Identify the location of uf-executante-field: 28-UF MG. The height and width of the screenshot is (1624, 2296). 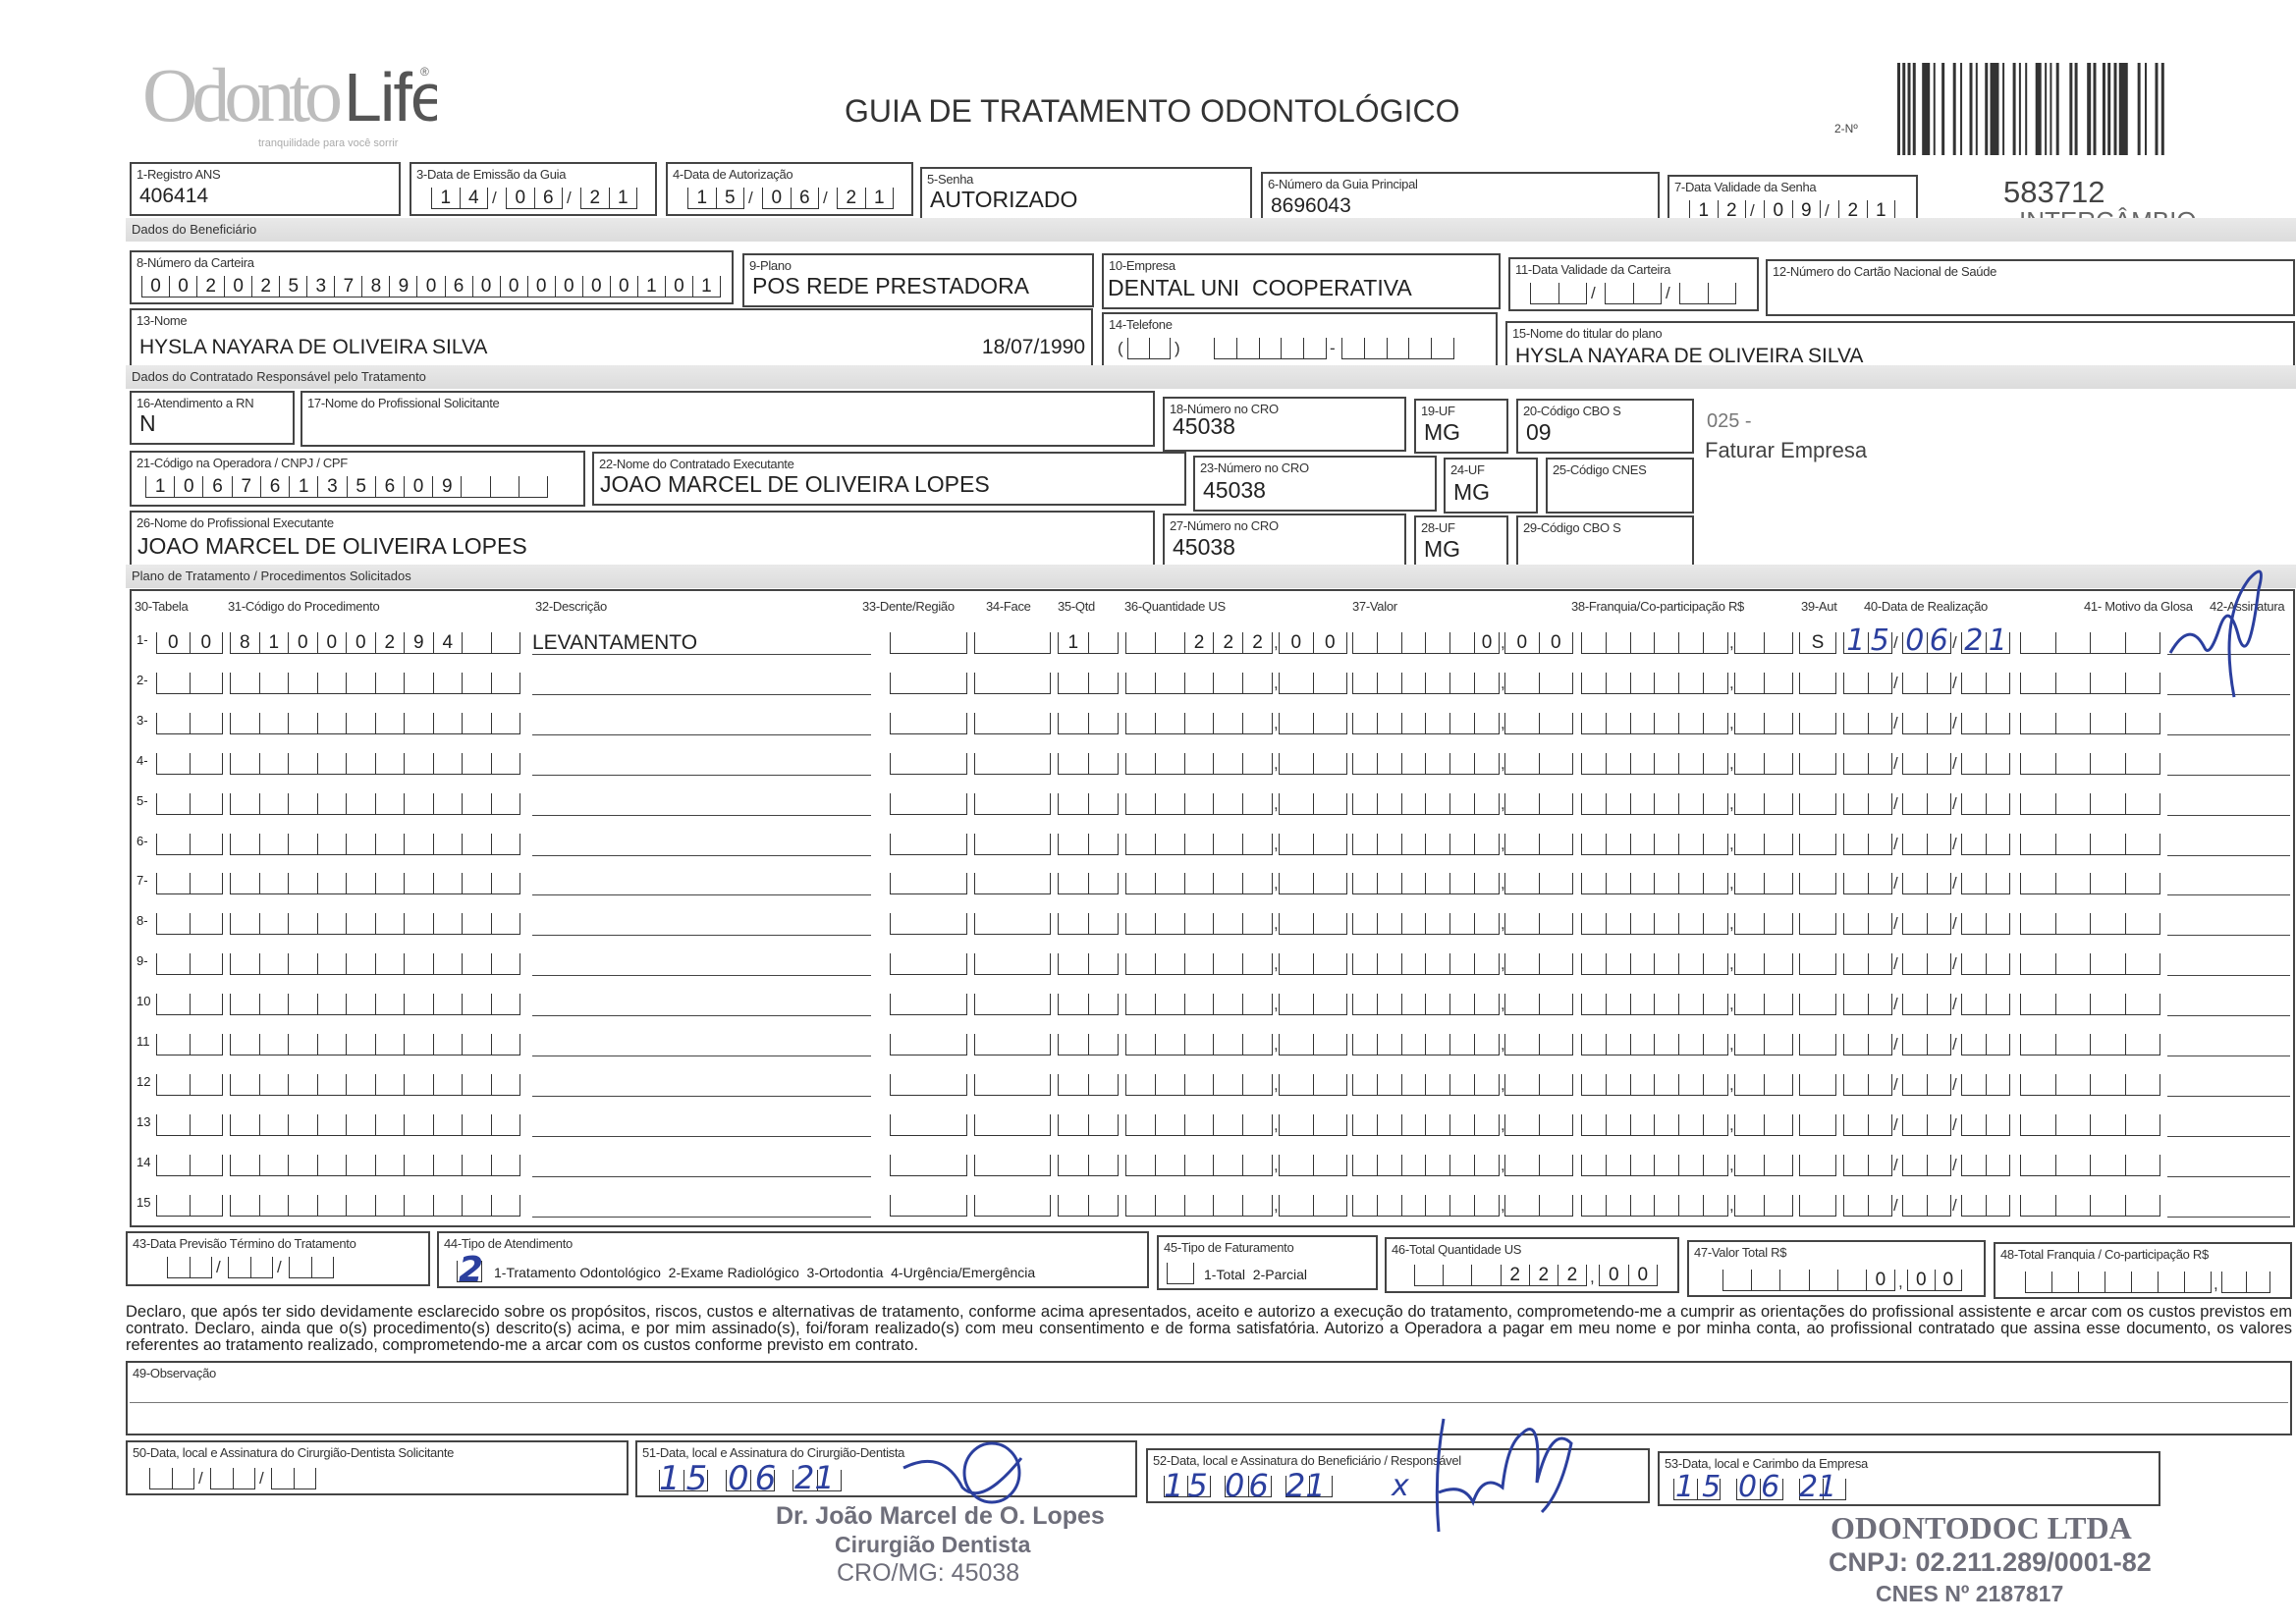
(1461, 542).